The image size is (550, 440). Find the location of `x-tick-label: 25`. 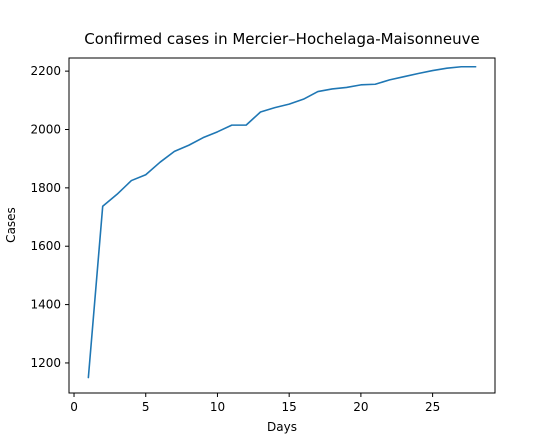

x-tick-label: 25 is located at coordinates (432, 407).